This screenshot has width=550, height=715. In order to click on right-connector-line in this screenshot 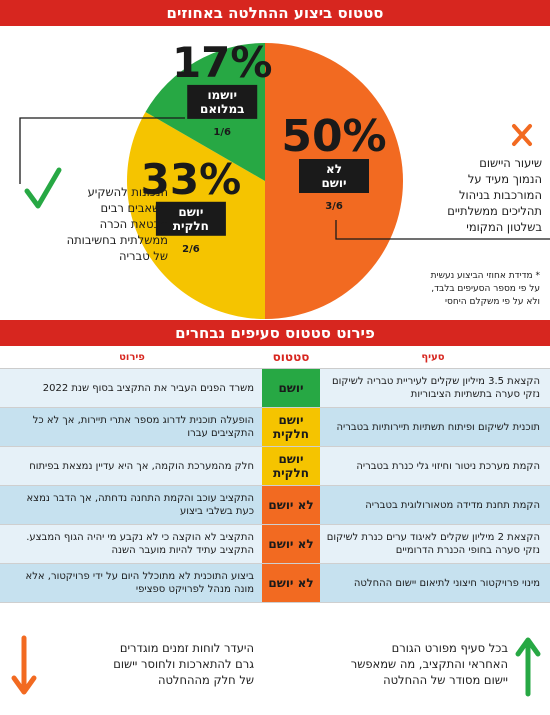, I will do `click(442, 230)`.